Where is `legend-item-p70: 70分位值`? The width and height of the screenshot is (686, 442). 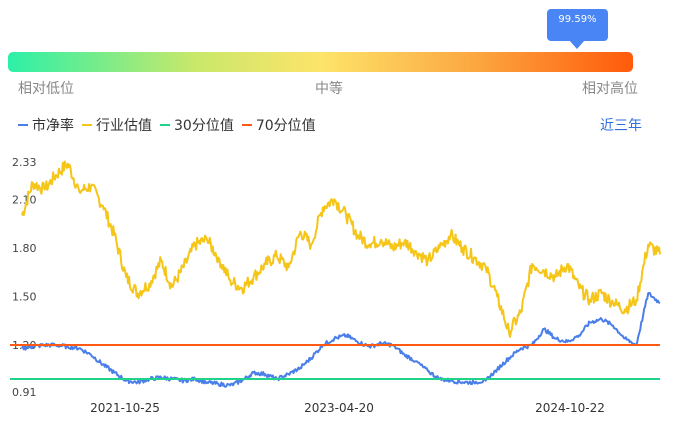 legend-item-p70: 70分位值 is located at coordinates (278, 125).